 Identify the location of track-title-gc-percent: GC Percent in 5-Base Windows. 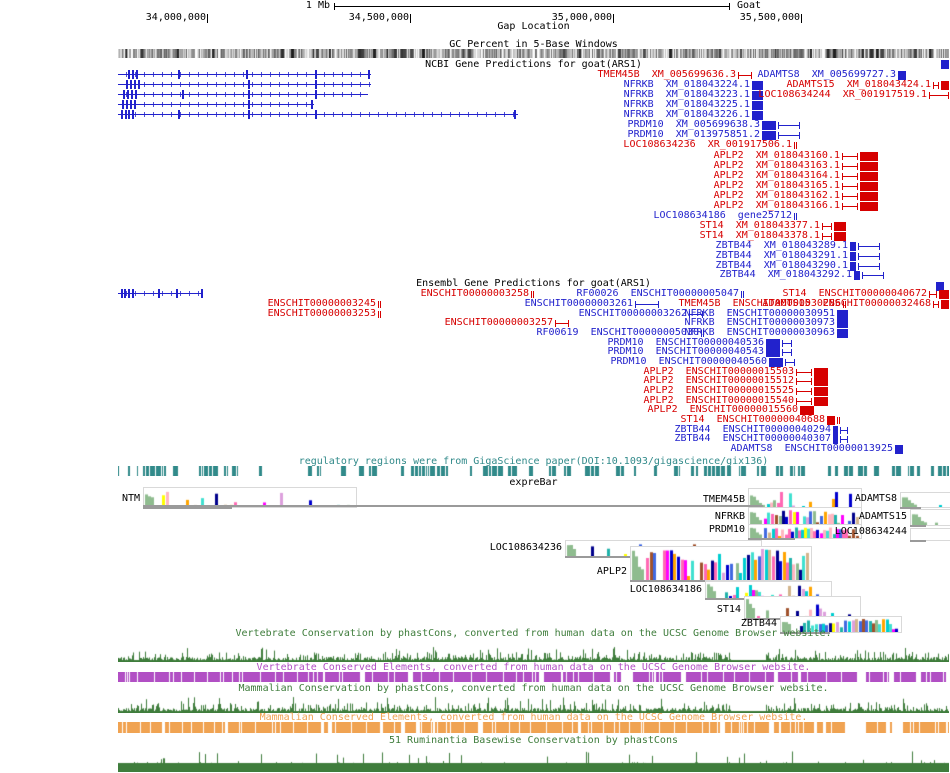
(533, 44).